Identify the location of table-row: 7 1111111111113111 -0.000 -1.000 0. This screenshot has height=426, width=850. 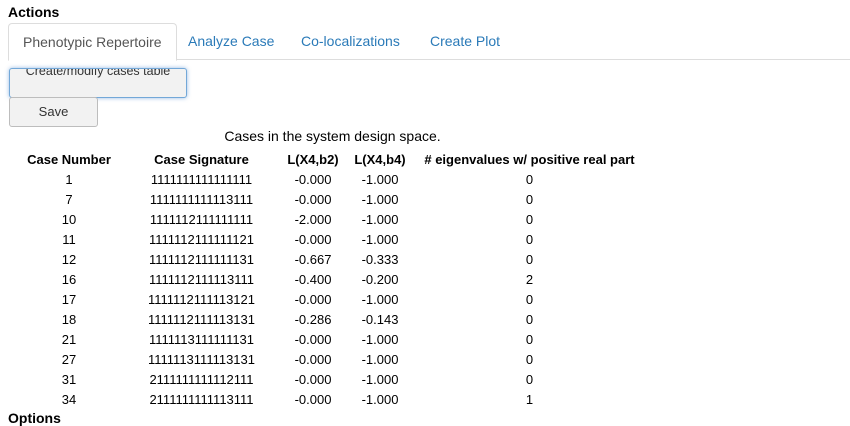
(330, 199).